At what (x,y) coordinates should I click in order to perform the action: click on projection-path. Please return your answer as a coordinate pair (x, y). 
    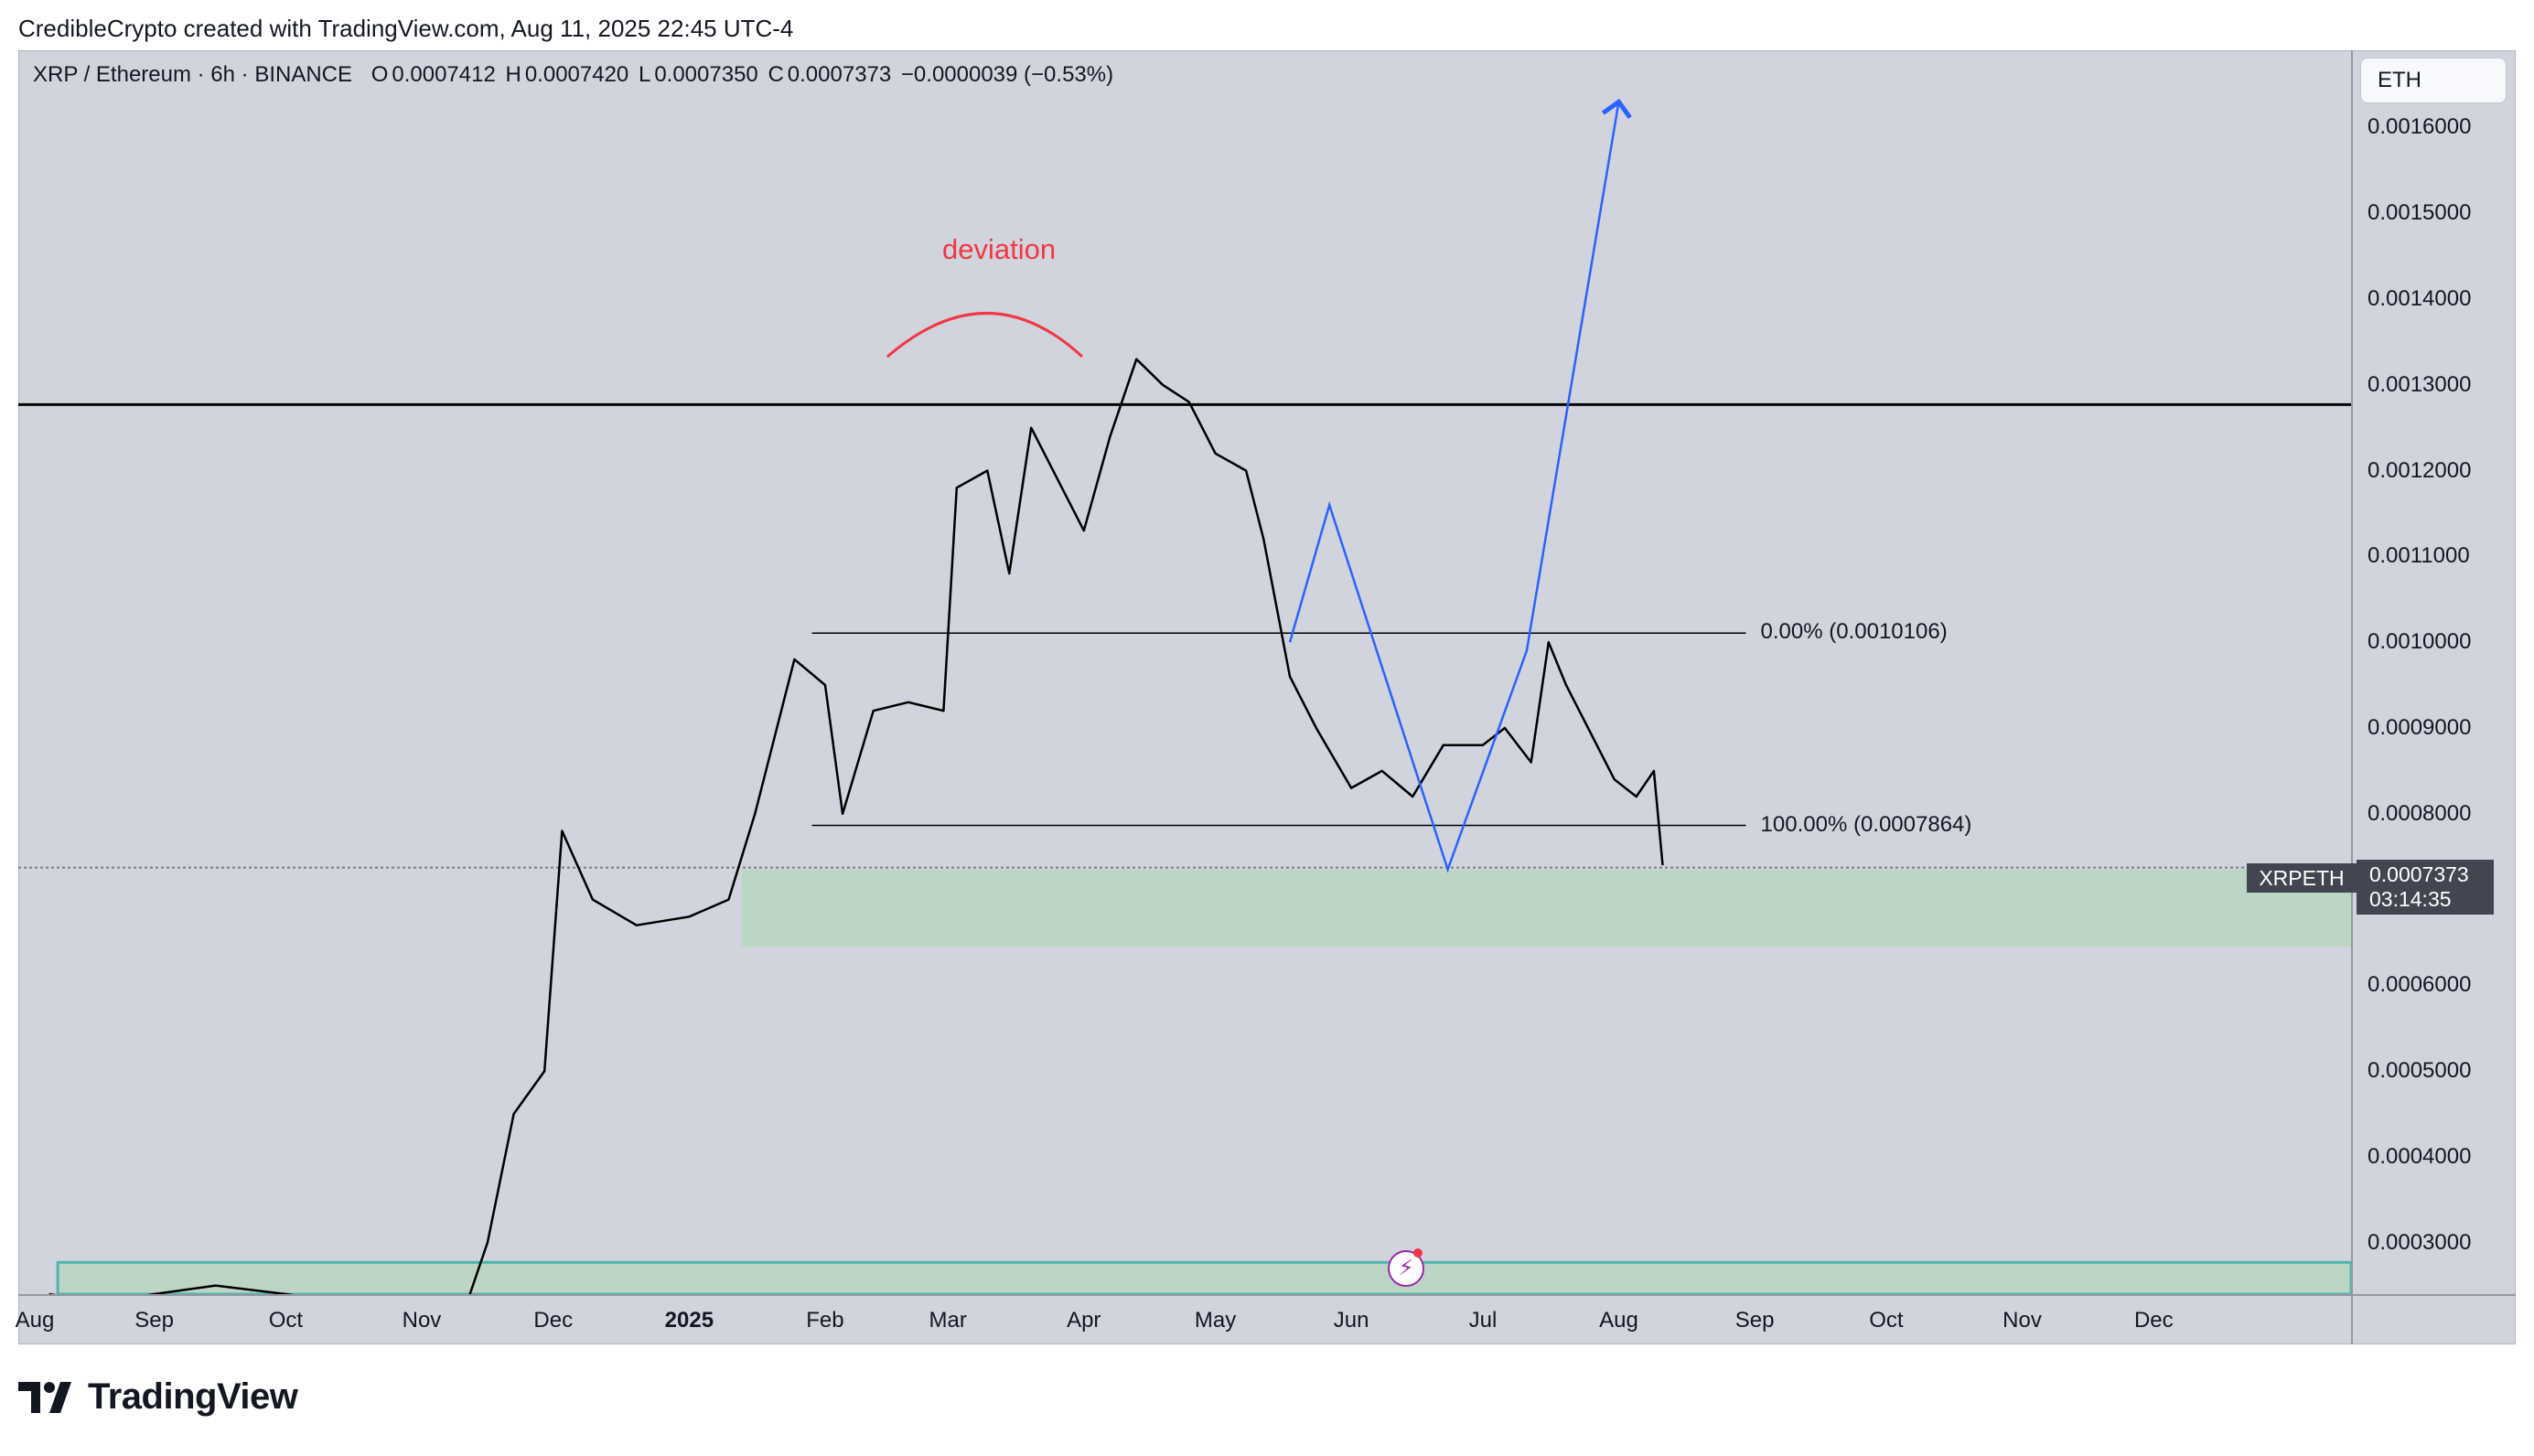
    Looking at the image, I should click on (1460, 485).